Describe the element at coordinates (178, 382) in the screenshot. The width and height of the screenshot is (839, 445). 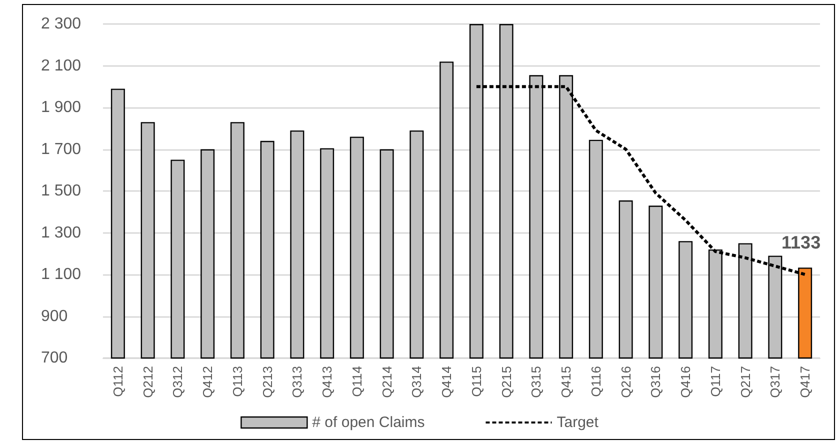
I see `x-tick-label: Q312` at that location.